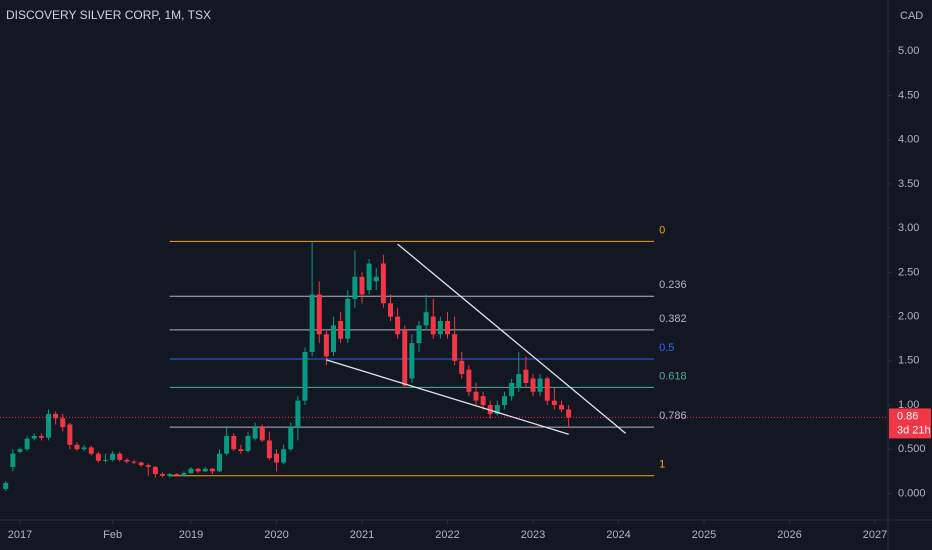 Image resolution: width=932 pixels, height=550 pixels. Describe the element at coordinates (704, 535) in the screenshot. I see `x-tick-label: 2025` at that location.